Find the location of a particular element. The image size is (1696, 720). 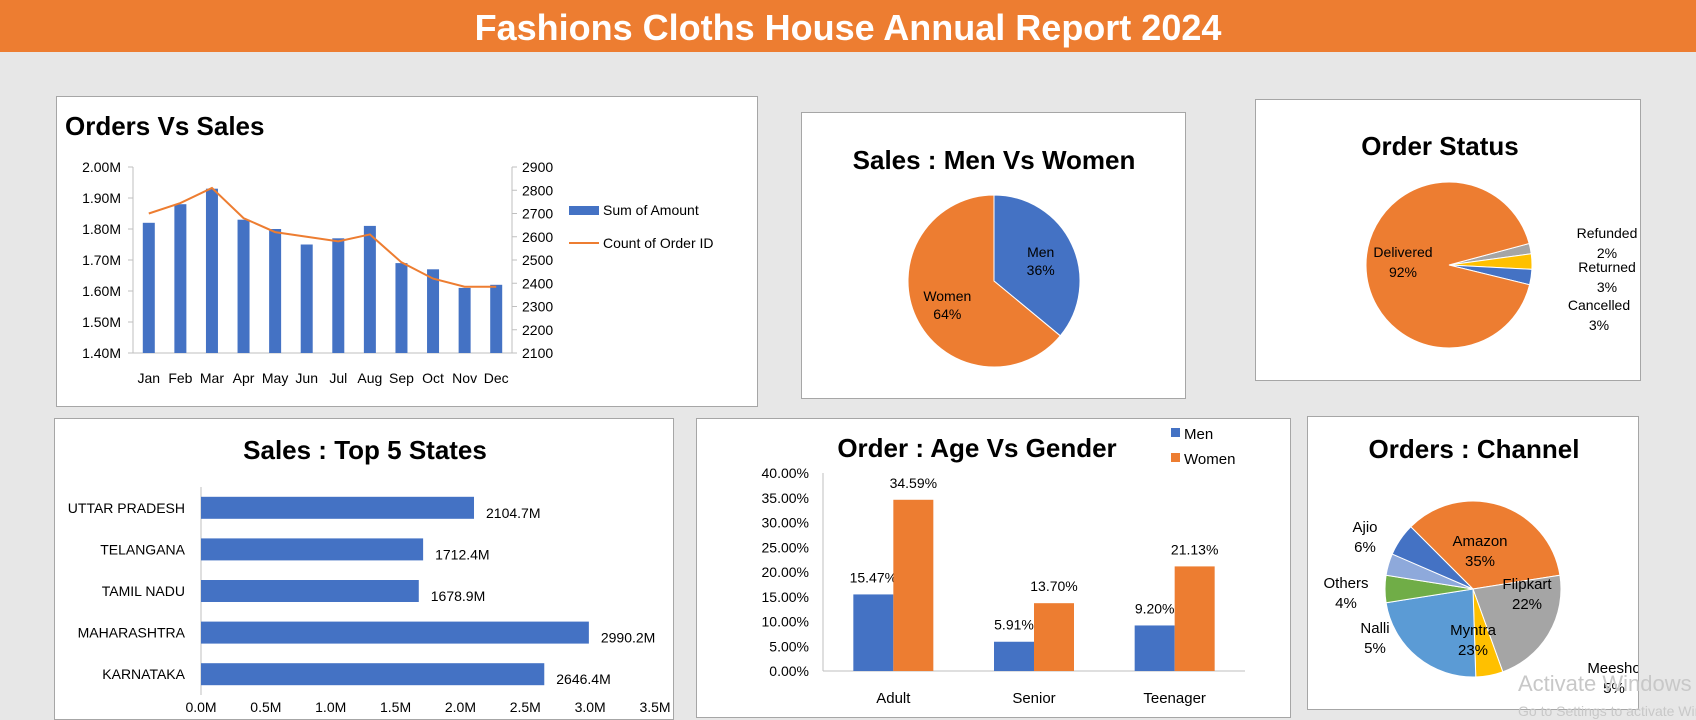

x-tick-label: Teenager is located at coordinates (1174, 698).